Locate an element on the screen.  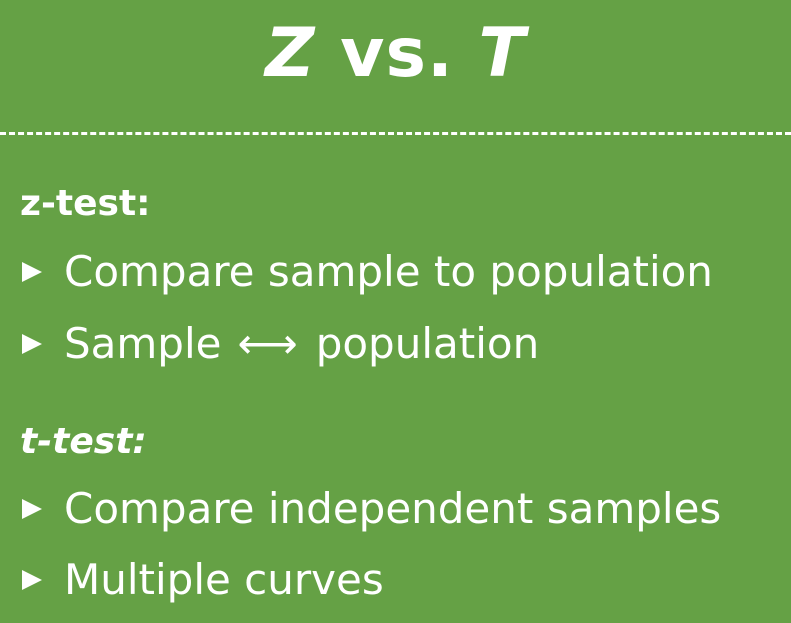
bullet-text: Compare independent samples is located at coordinates (393, 508).